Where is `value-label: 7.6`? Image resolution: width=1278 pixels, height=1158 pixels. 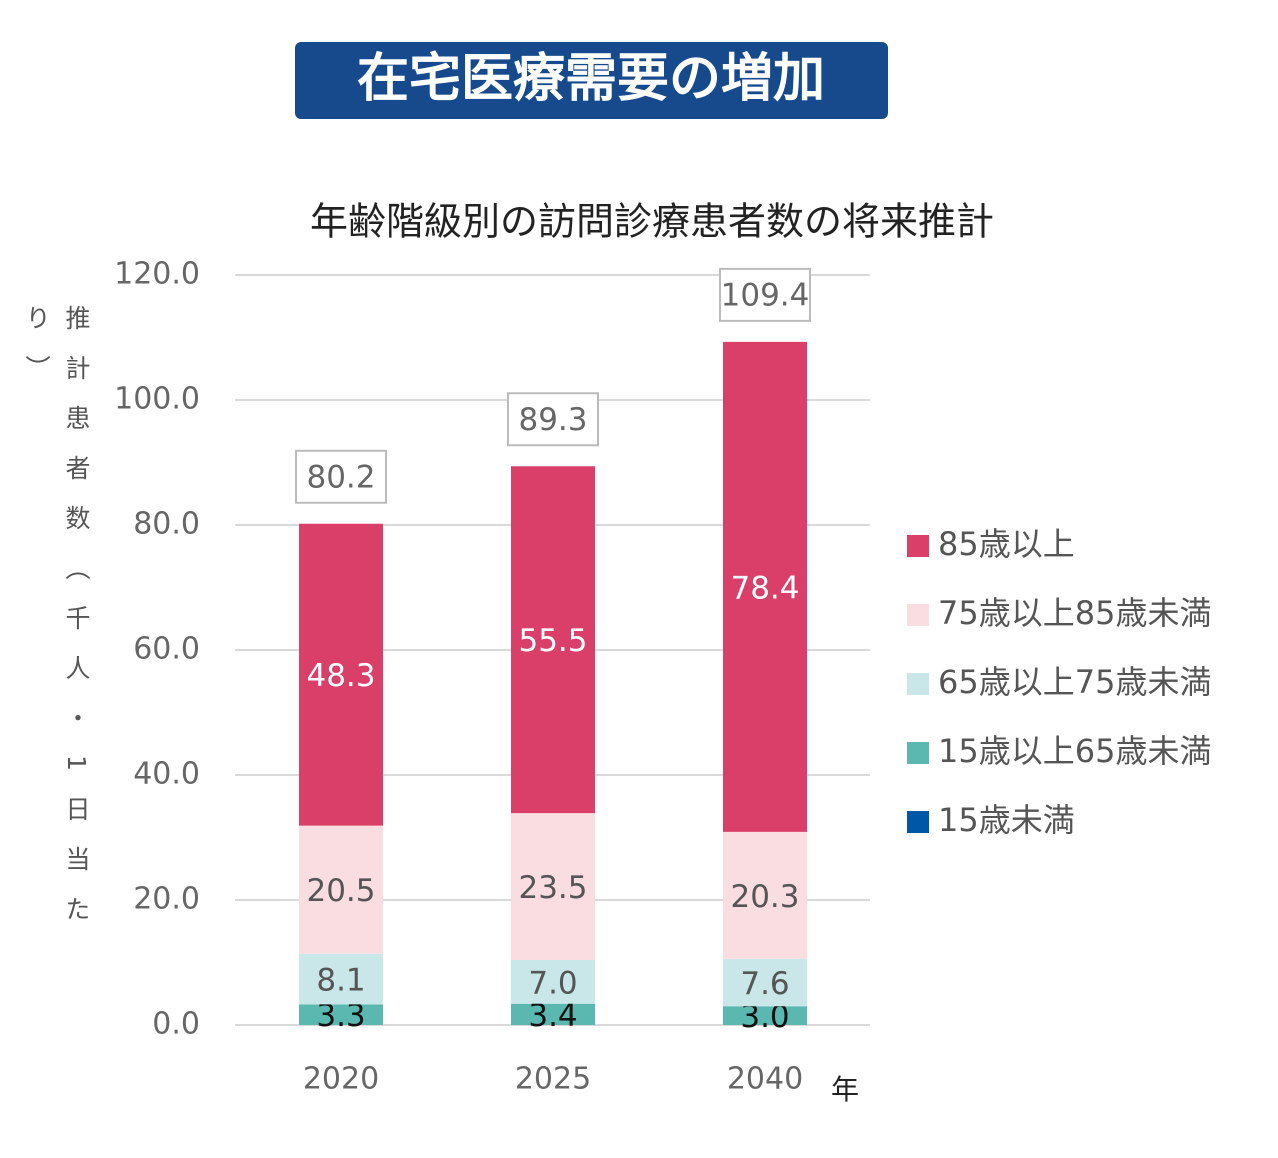
value-label: 7.6 is located at coordinates (764, 984).